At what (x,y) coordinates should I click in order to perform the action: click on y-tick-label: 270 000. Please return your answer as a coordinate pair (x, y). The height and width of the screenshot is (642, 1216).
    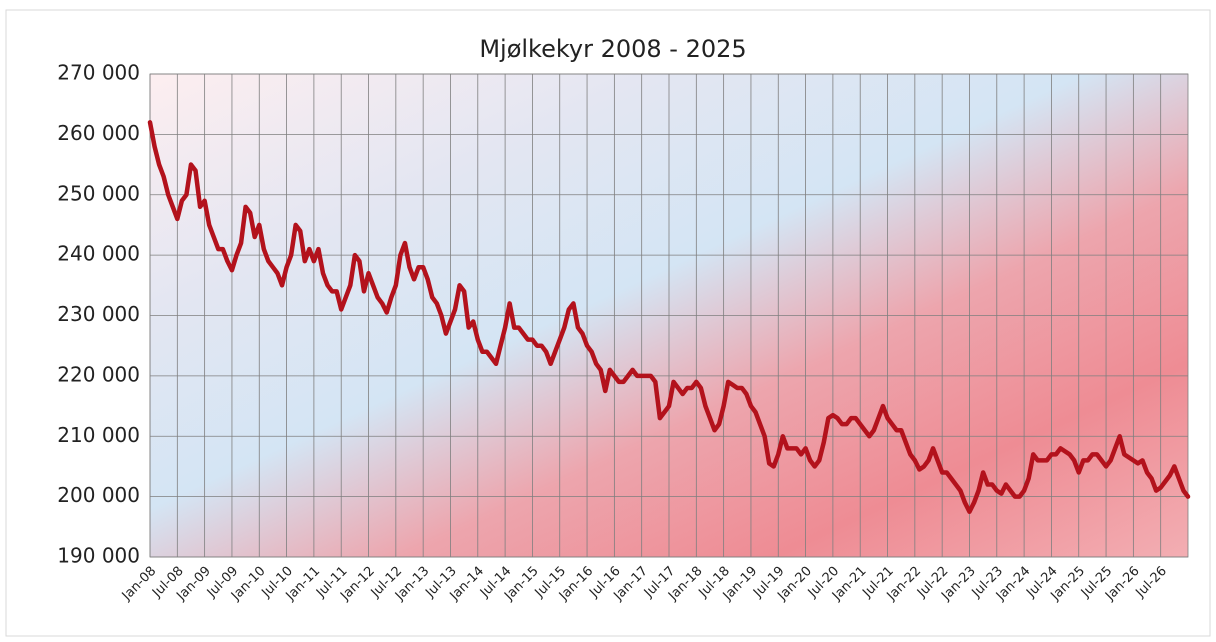
    Looking at the image, I should click on (98, 73).